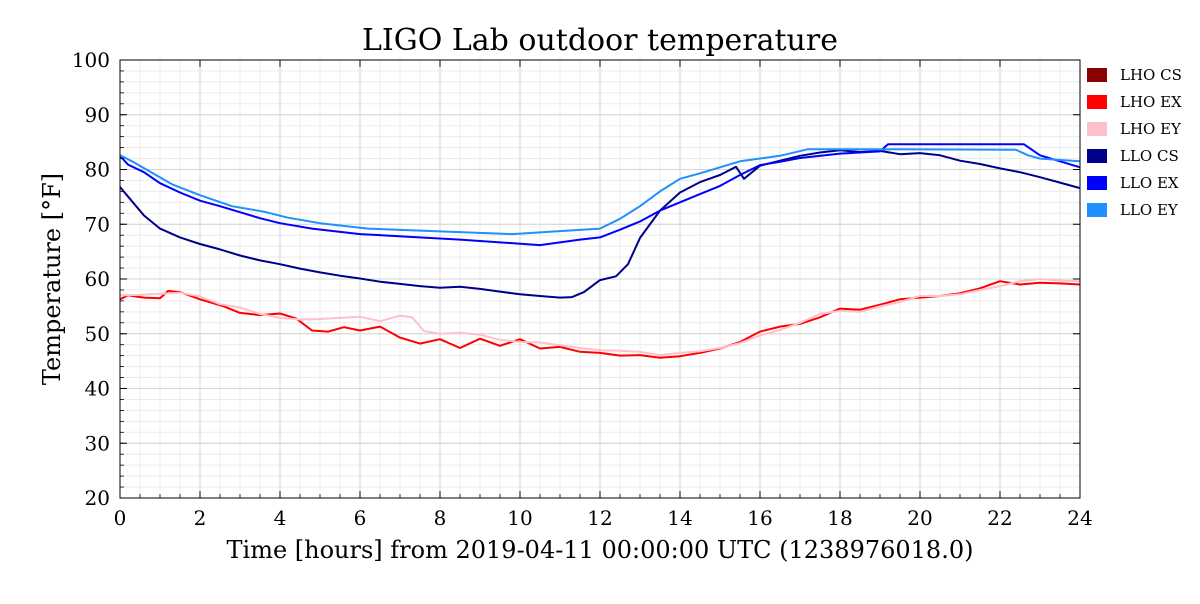  I want to click on y-axis-label: Temperature [°F], so click(52, 279).